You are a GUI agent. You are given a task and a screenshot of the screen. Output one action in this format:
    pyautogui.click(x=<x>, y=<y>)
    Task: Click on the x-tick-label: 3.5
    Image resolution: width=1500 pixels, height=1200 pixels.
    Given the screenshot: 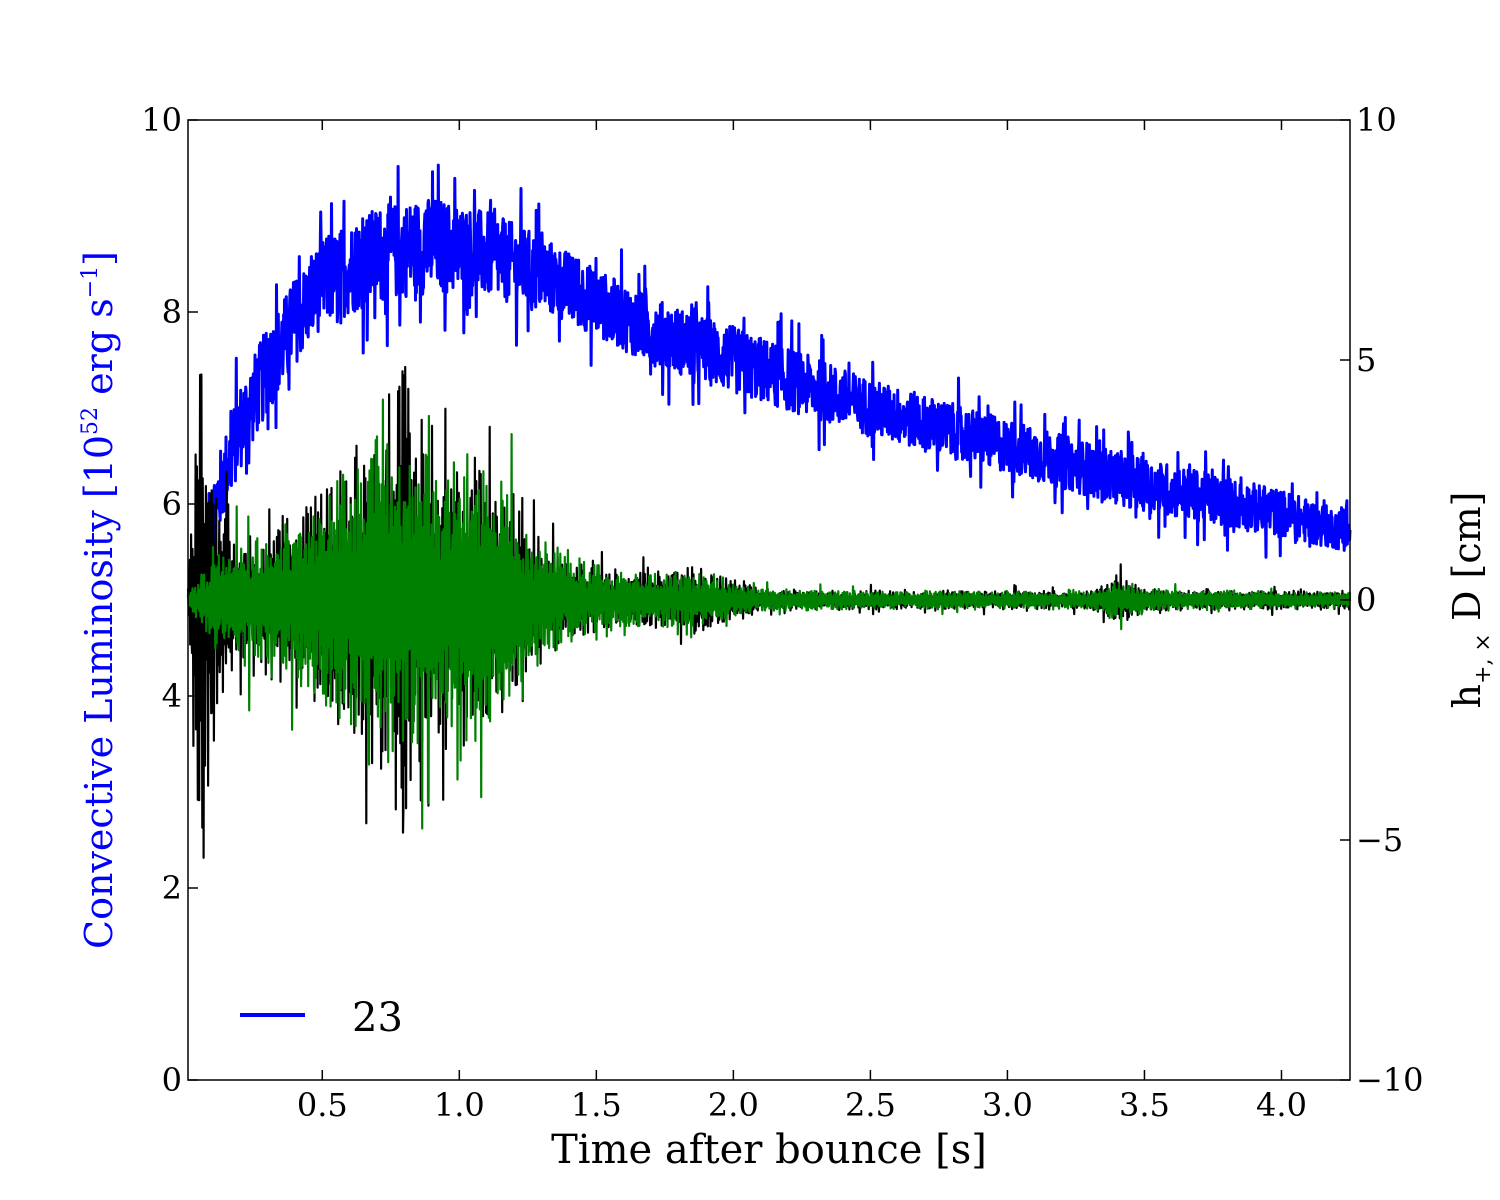 What is the action you would take?
    pyautogui.click(x=1144, y=1105)
    